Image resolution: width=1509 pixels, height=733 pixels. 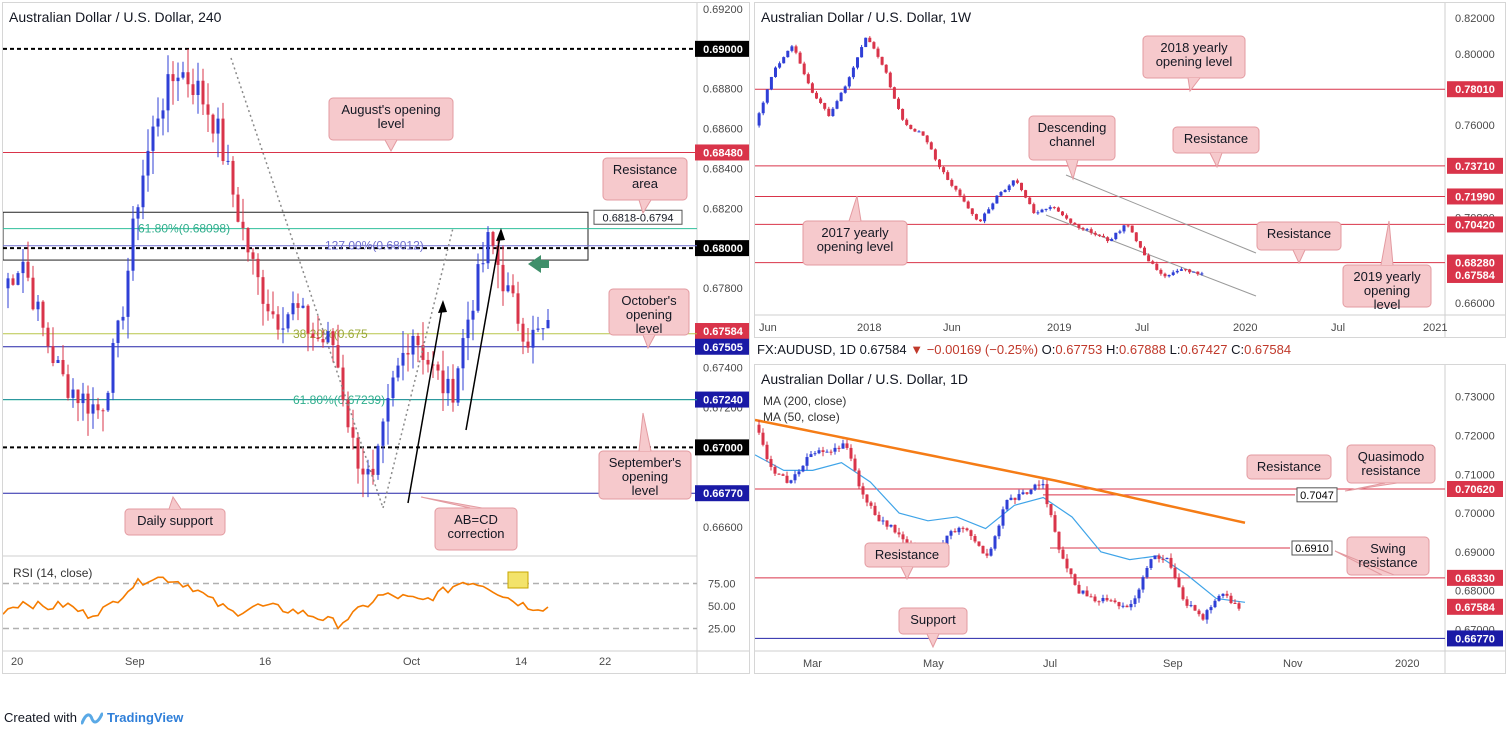 What do you see at coordinates (115, 17) in the screenshot?
I see `chart-4h-title: Australian Dollar / U.S. Dollar, 240` at bounding box center [115, 17].